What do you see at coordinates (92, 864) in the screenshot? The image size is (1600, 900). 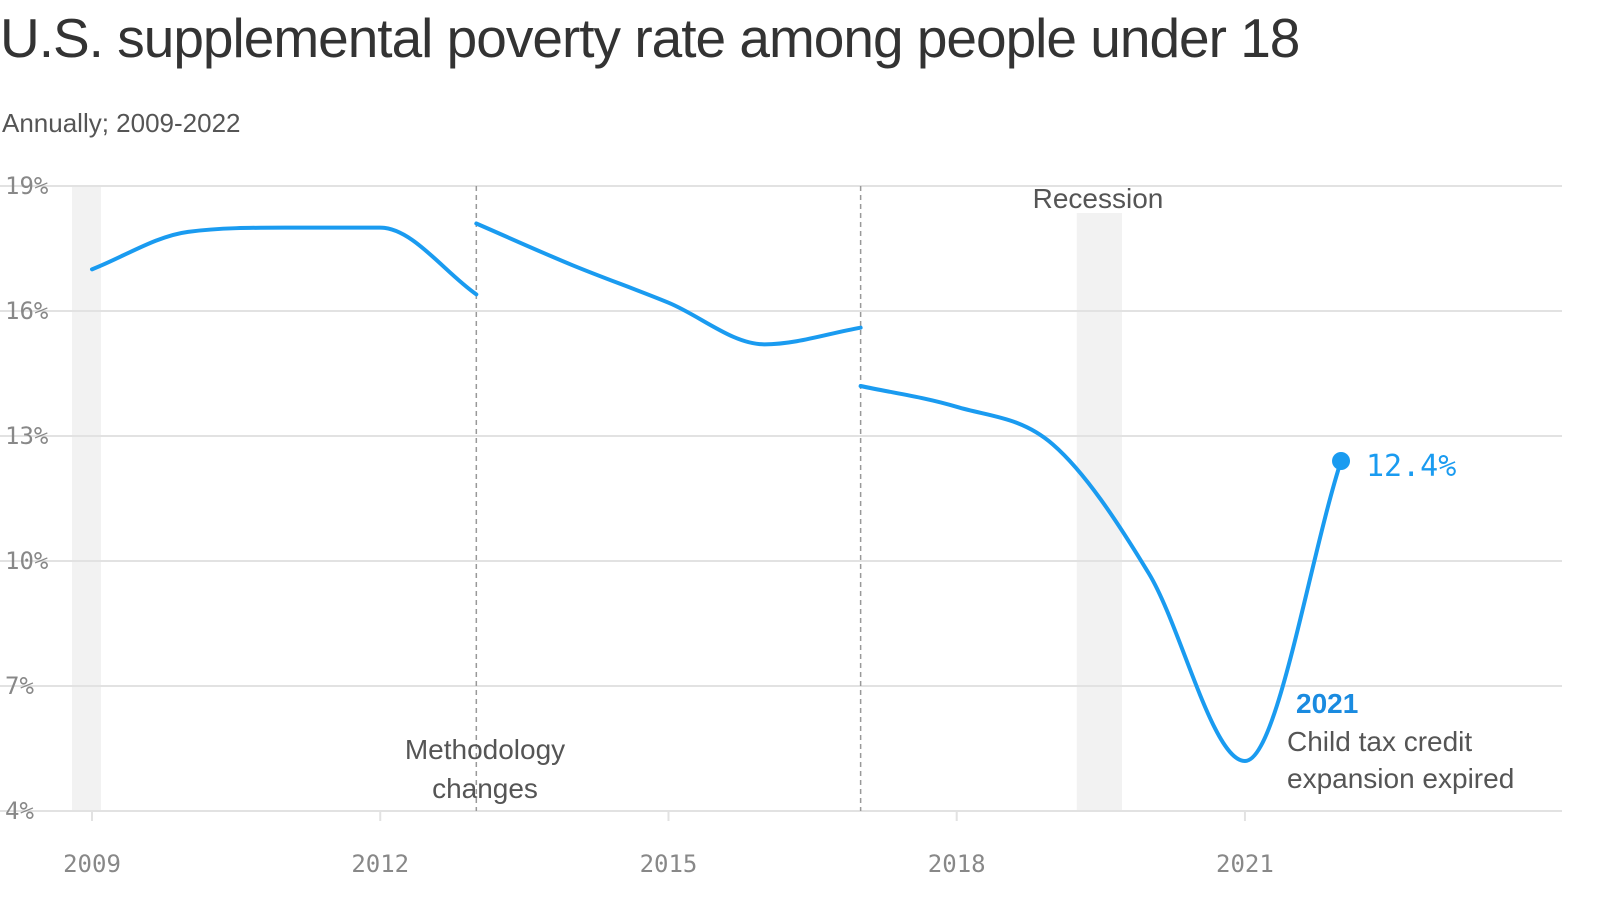 I see `x-tick-label: 2009` at bounding box center [92, 864].